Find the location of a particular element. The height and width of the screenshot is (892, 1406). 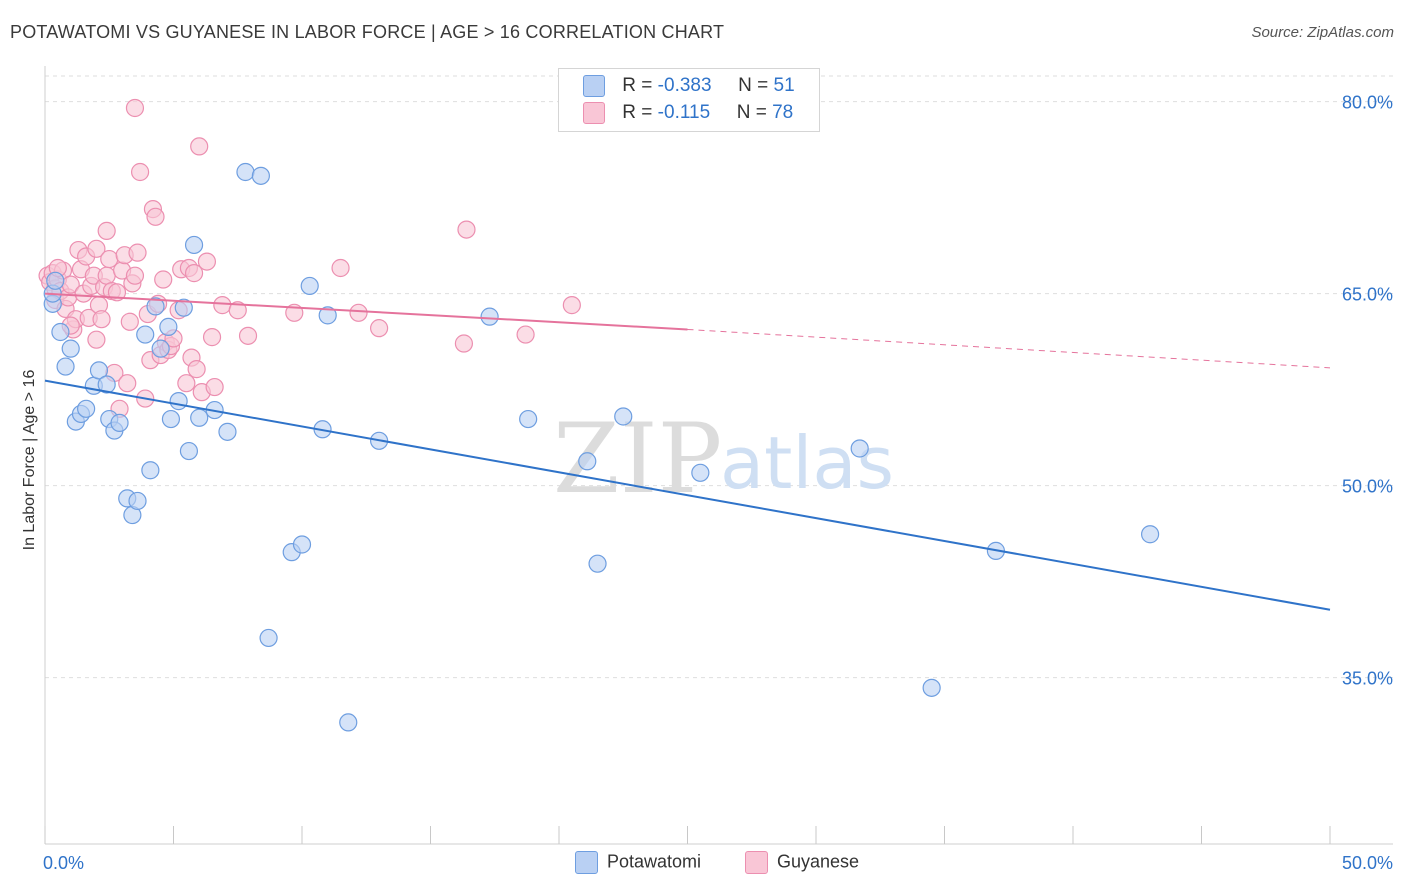

potawatomi-r-value: -0.383 is located at coordinates (684, 86).